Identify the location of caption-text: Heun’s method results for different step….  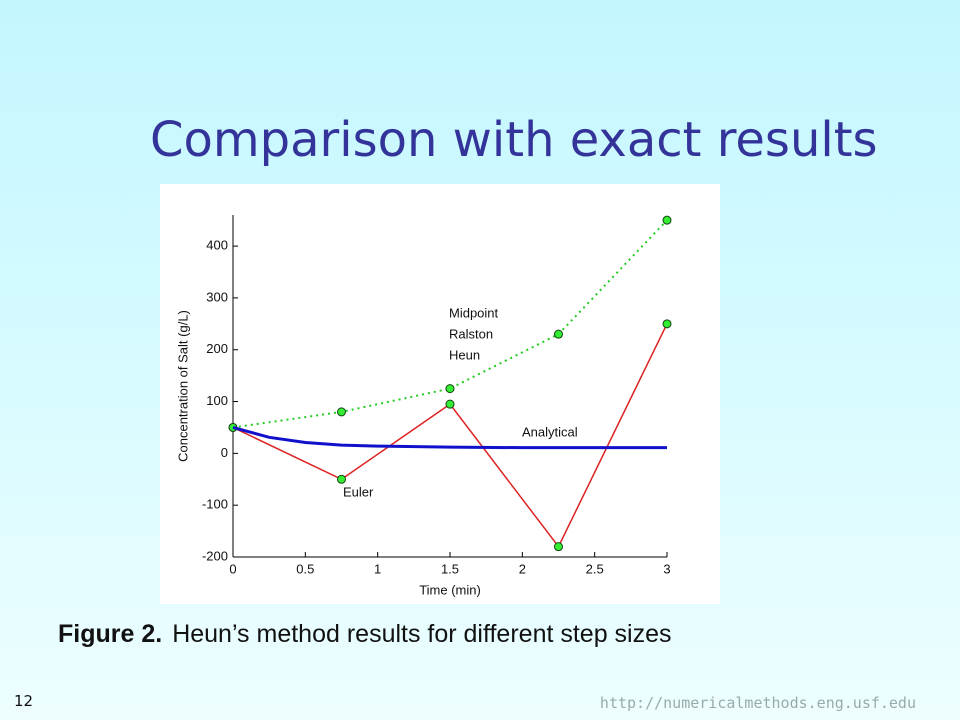
(422, 634).